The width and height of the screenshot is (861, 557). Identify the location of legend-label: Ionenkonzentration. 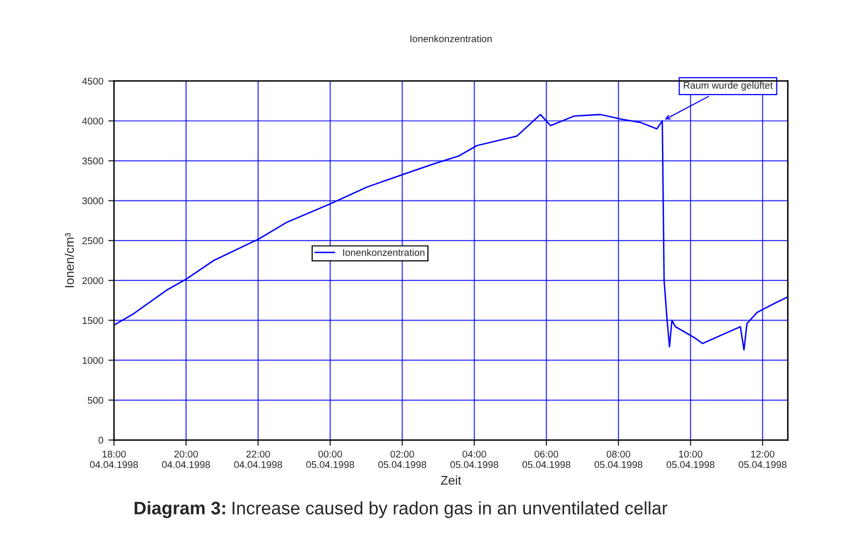
(383, 252).